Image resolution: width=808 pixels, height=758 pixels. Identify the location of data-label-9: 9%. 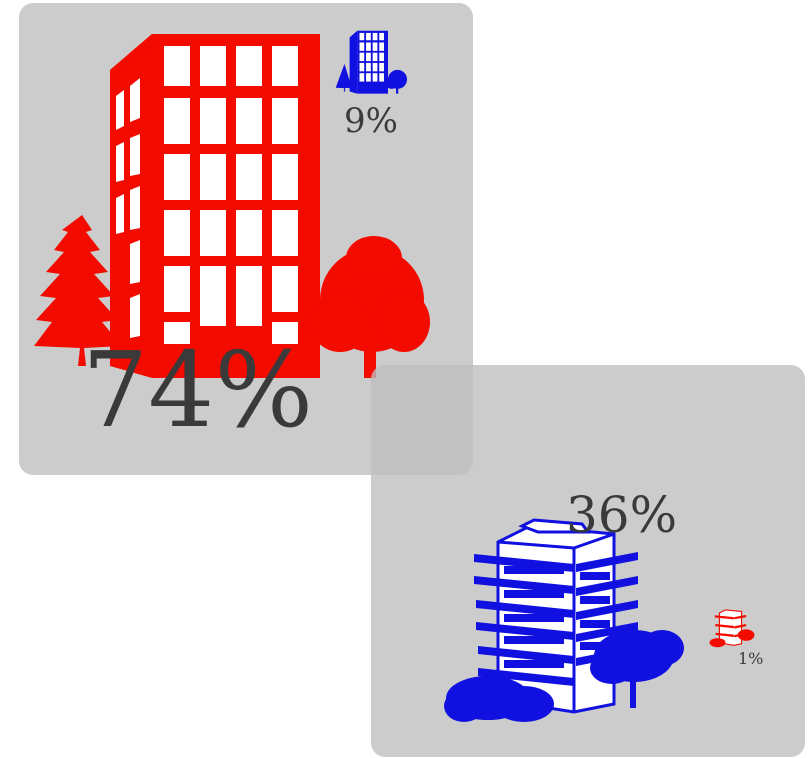
(371, 121).